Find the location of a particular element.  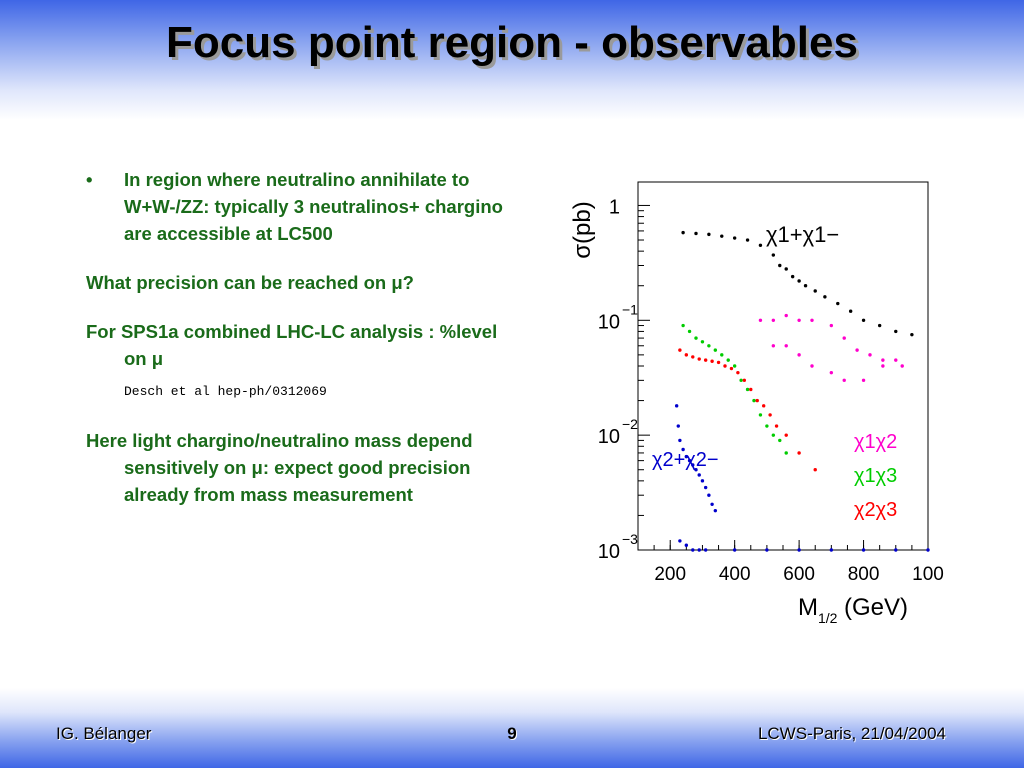

series-label: χ1χ3 is located at coordinates (875, 476).